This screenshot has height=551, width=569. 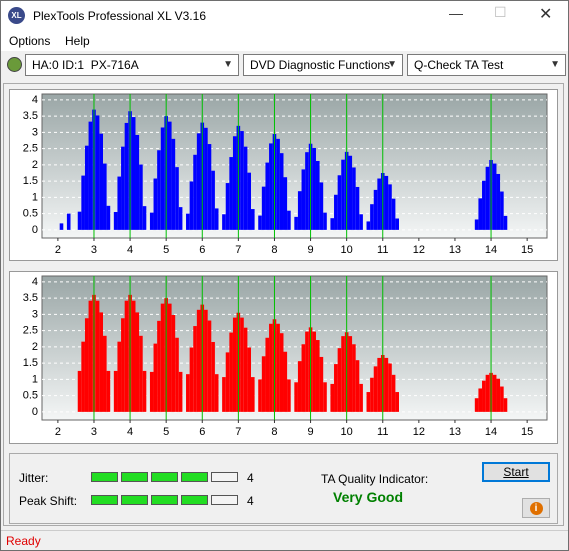 What do you see at coordinates (546, 14) in the screenshot?
I see `close-button: ✕` at bounding box center [546, 14].